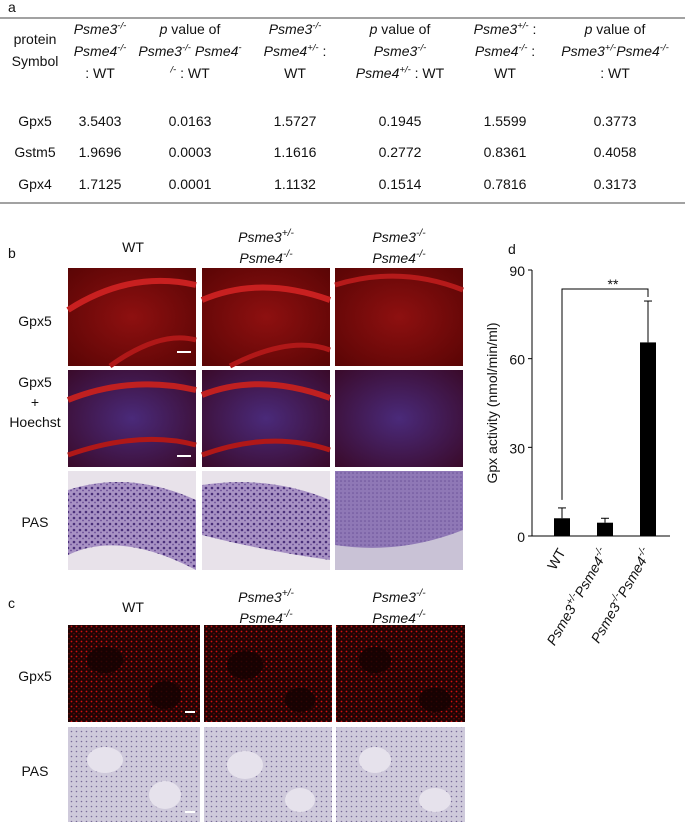 This screenshot has width=685, height=832. Describe the element at coordinates (190, 121) in the screenshot. I see `table-cell: 0.0163` at that location.